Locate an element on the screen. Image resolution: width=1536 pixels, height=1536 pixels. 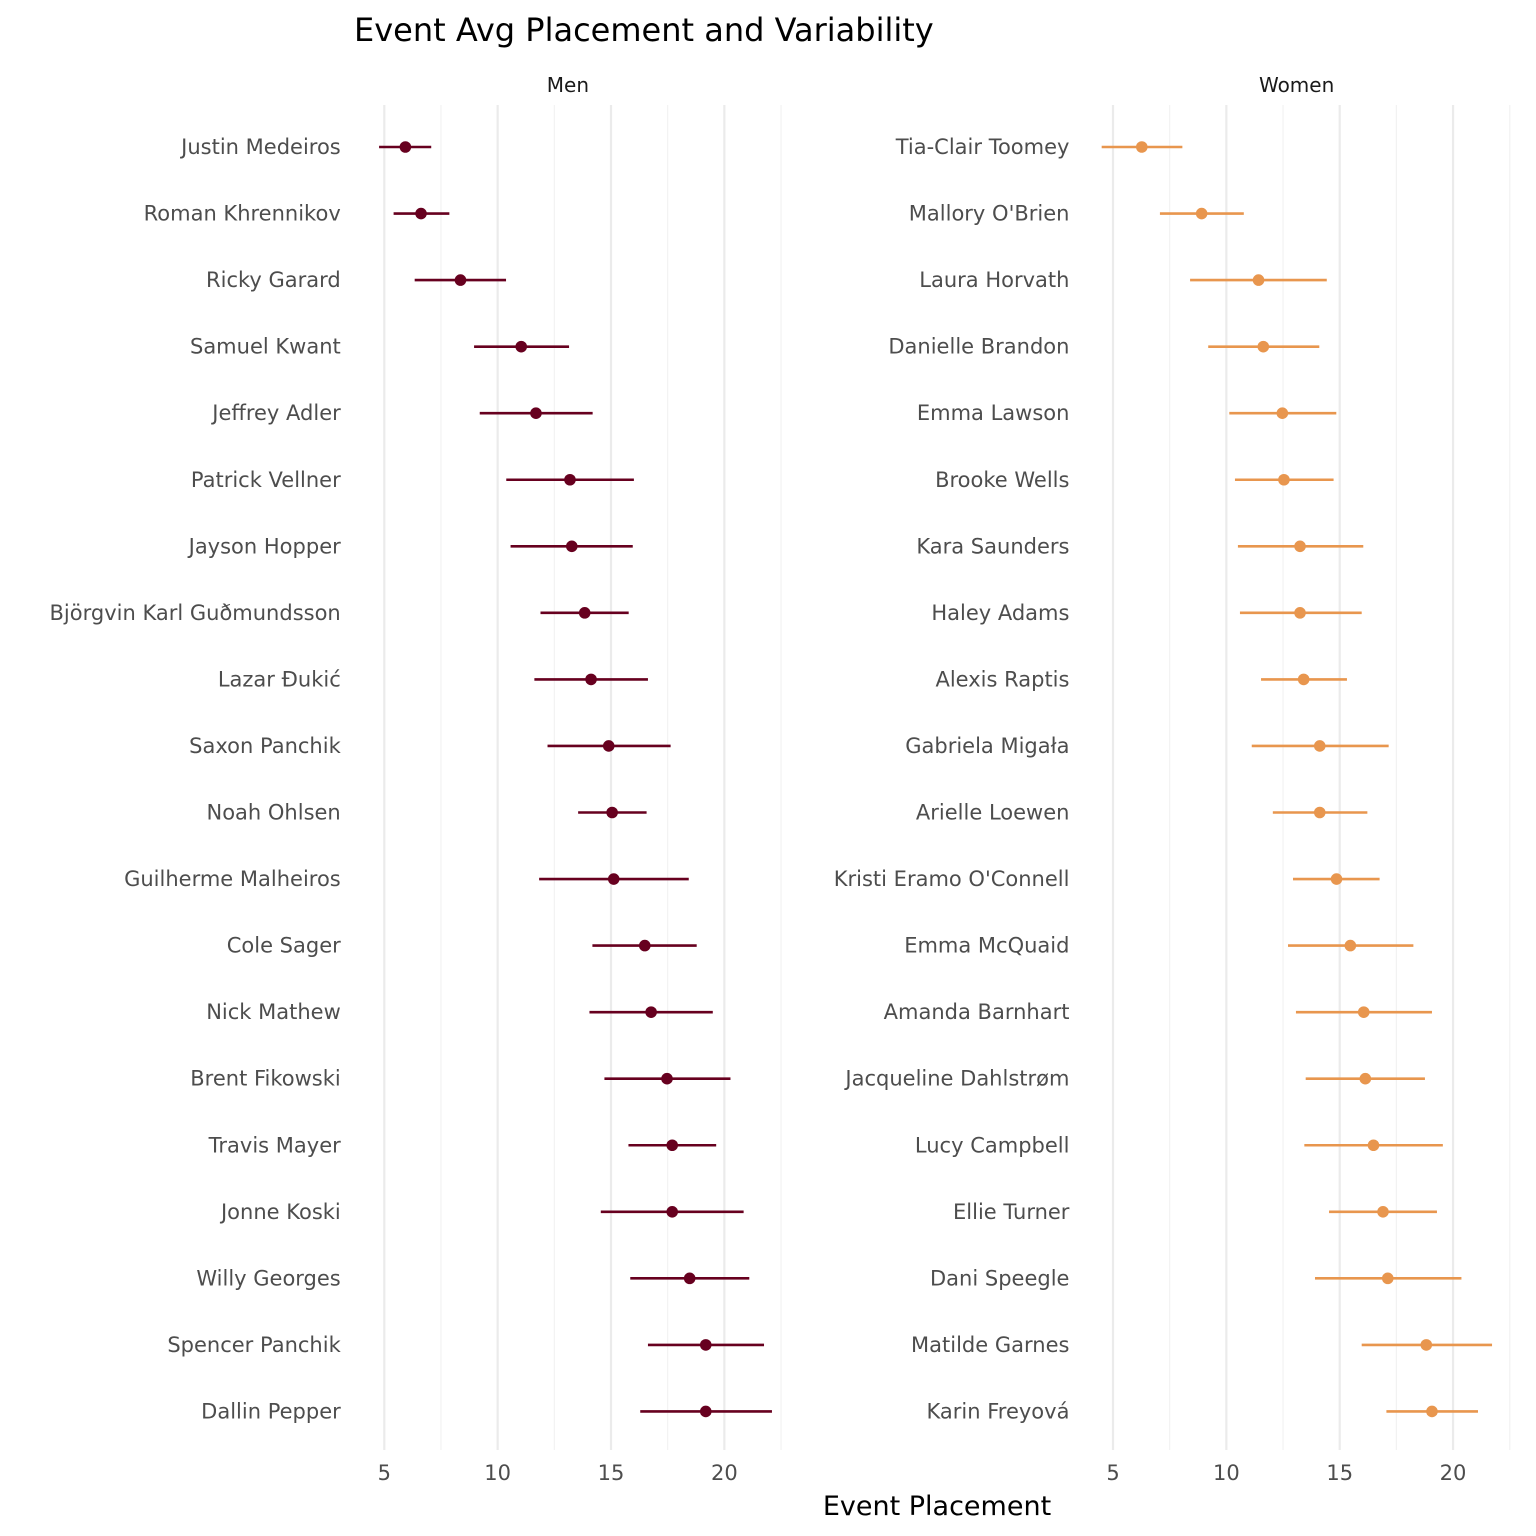
athlete-label: Arielle Loewen is located at coordinates (993, 813).